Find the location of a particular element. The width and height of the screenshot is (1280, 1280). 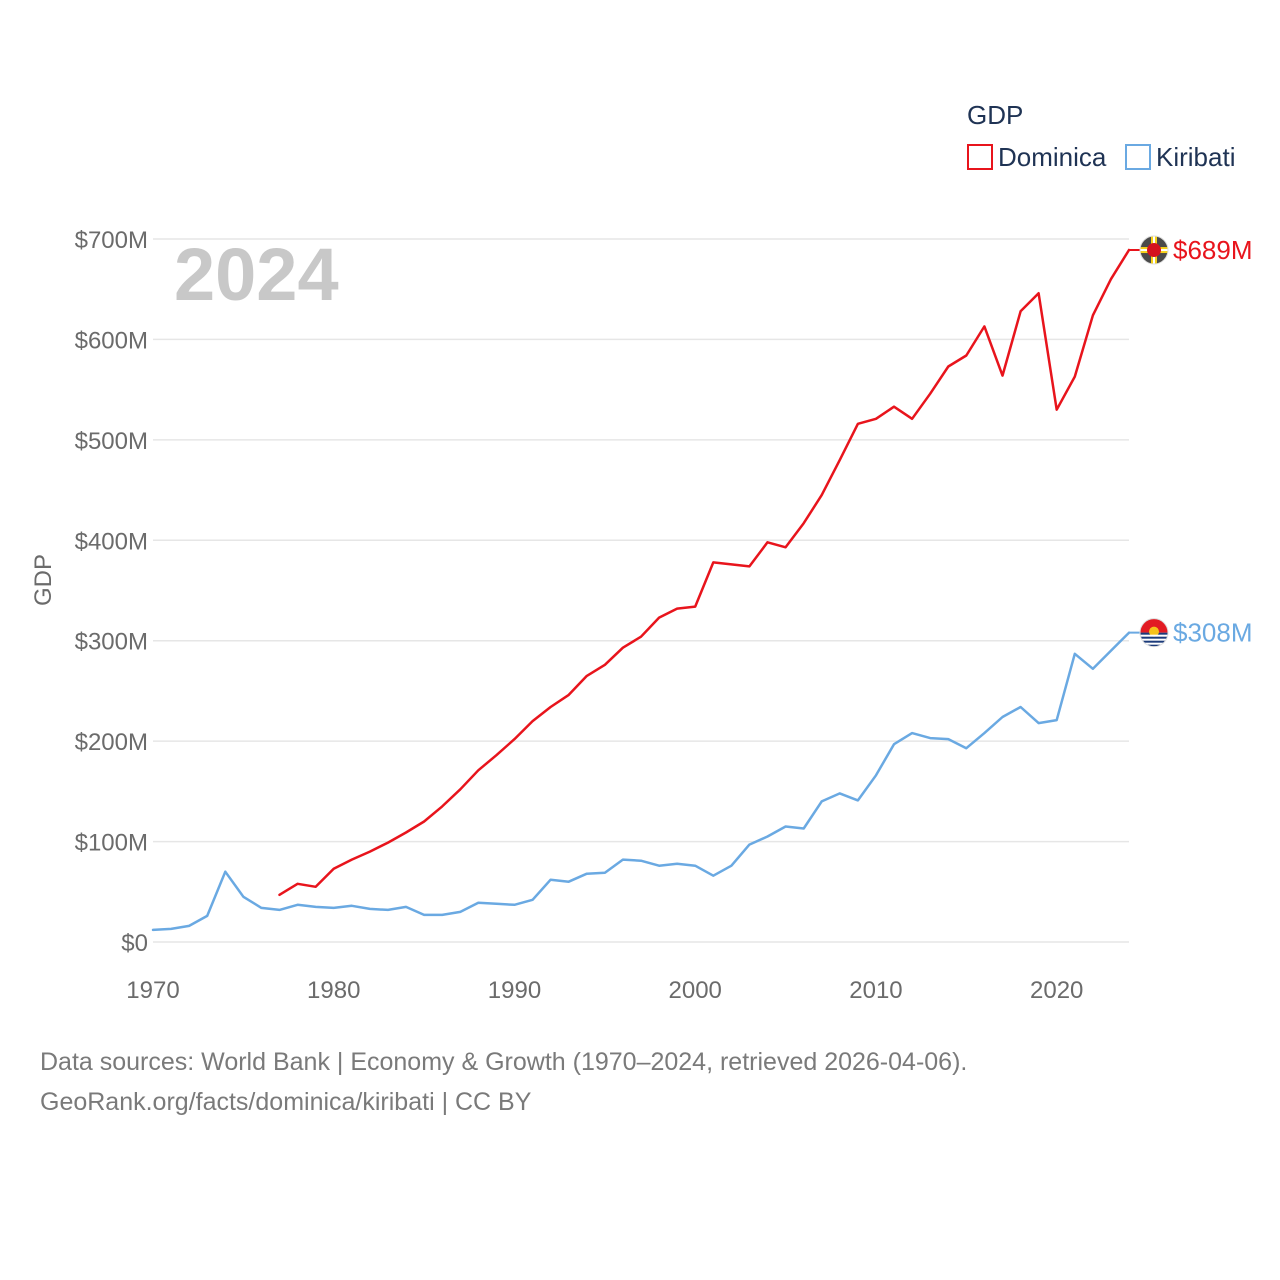

y-tick-label: $500M is located at coordinates (111, 441).